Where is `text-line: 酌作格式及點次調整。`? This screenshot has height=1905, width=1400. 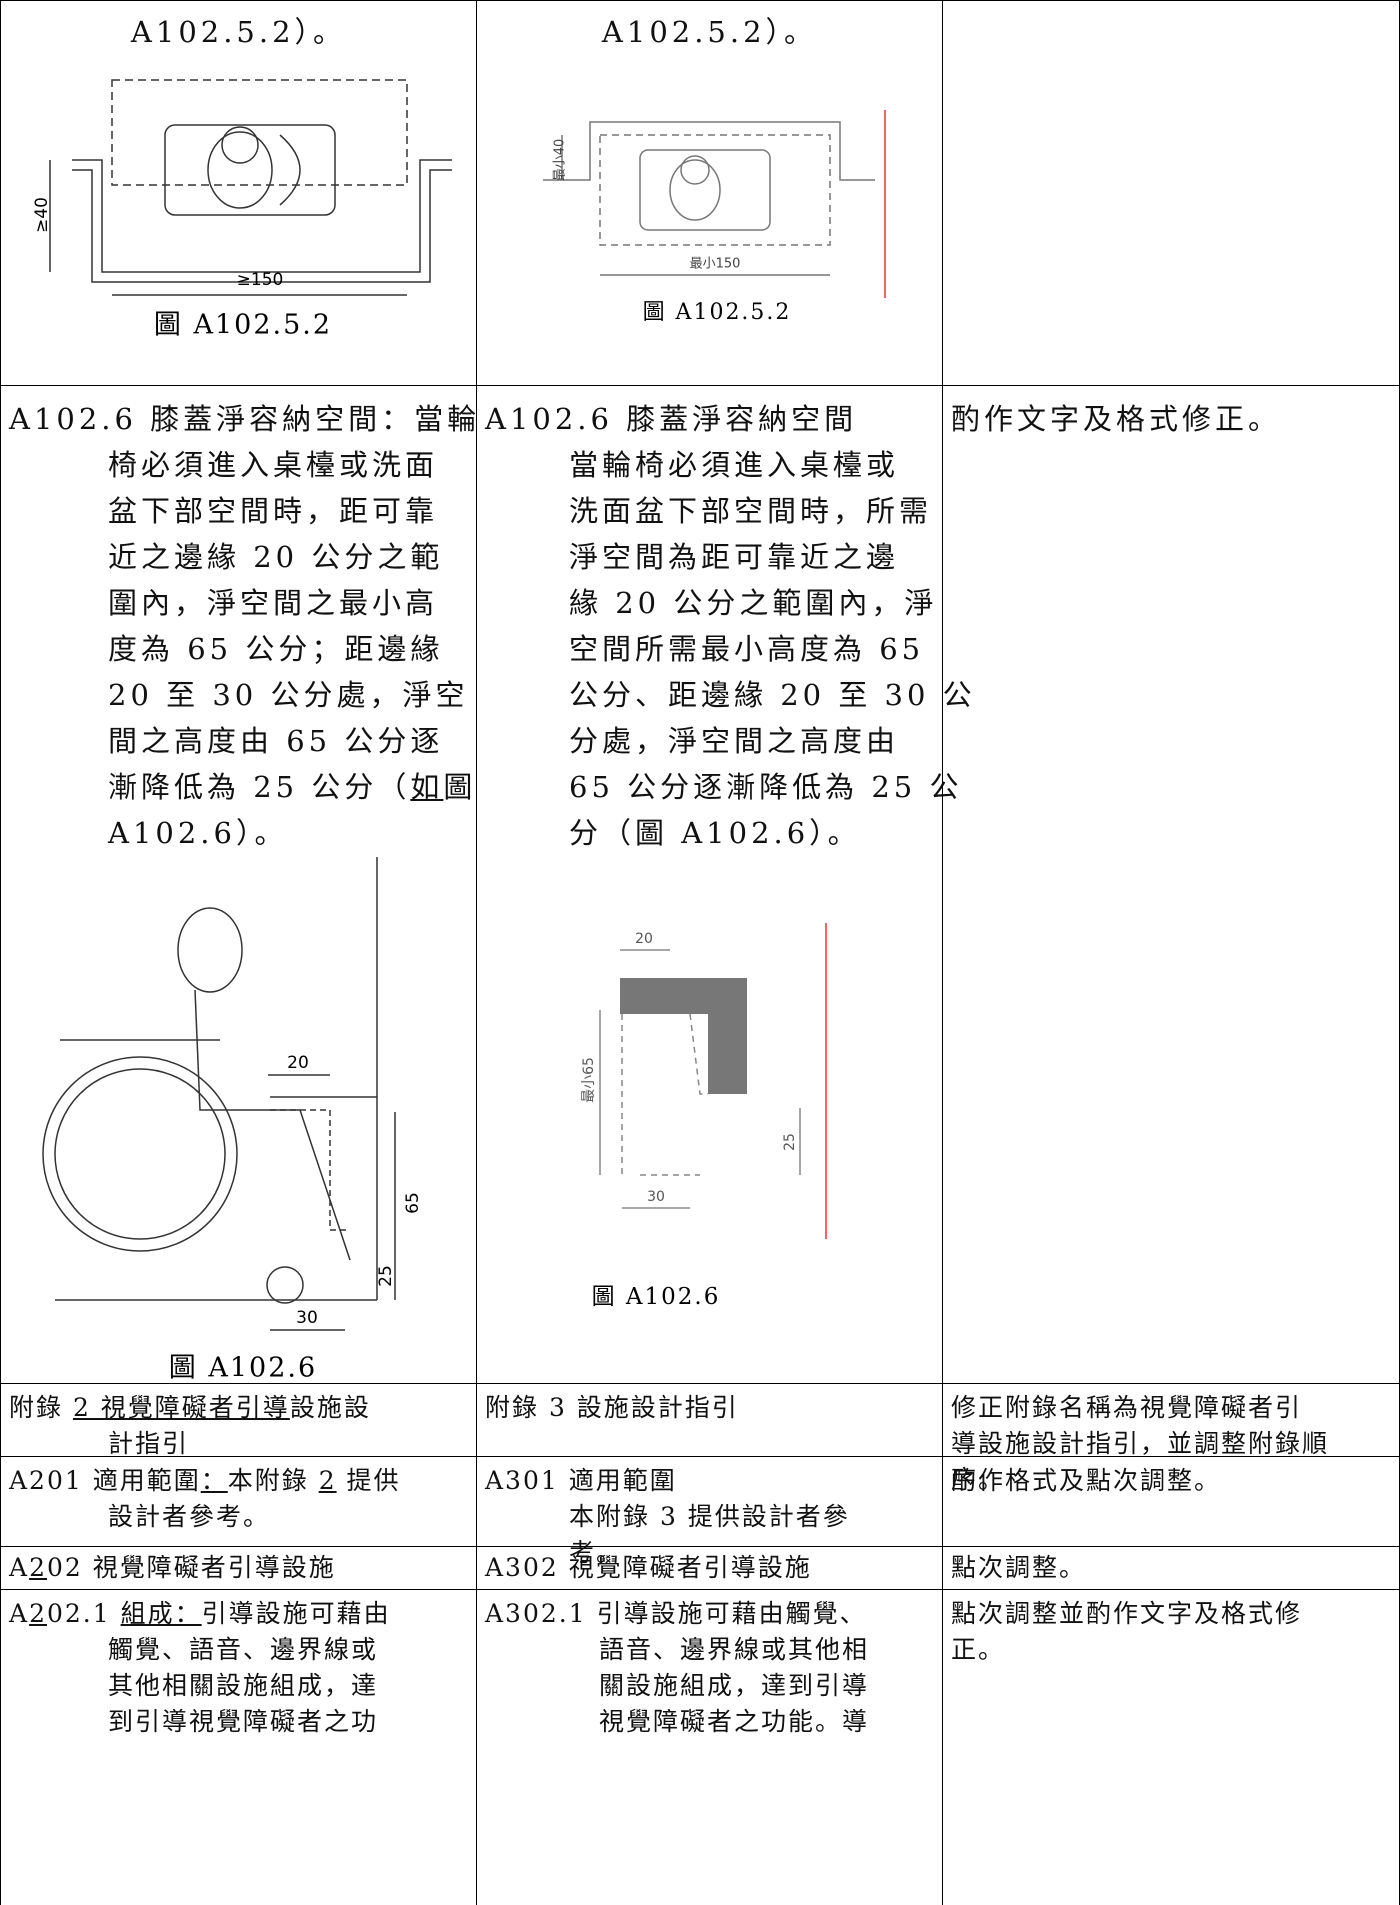
text-line: 酌作格式及點次調整。 is located at coordinates (1086, 1480).